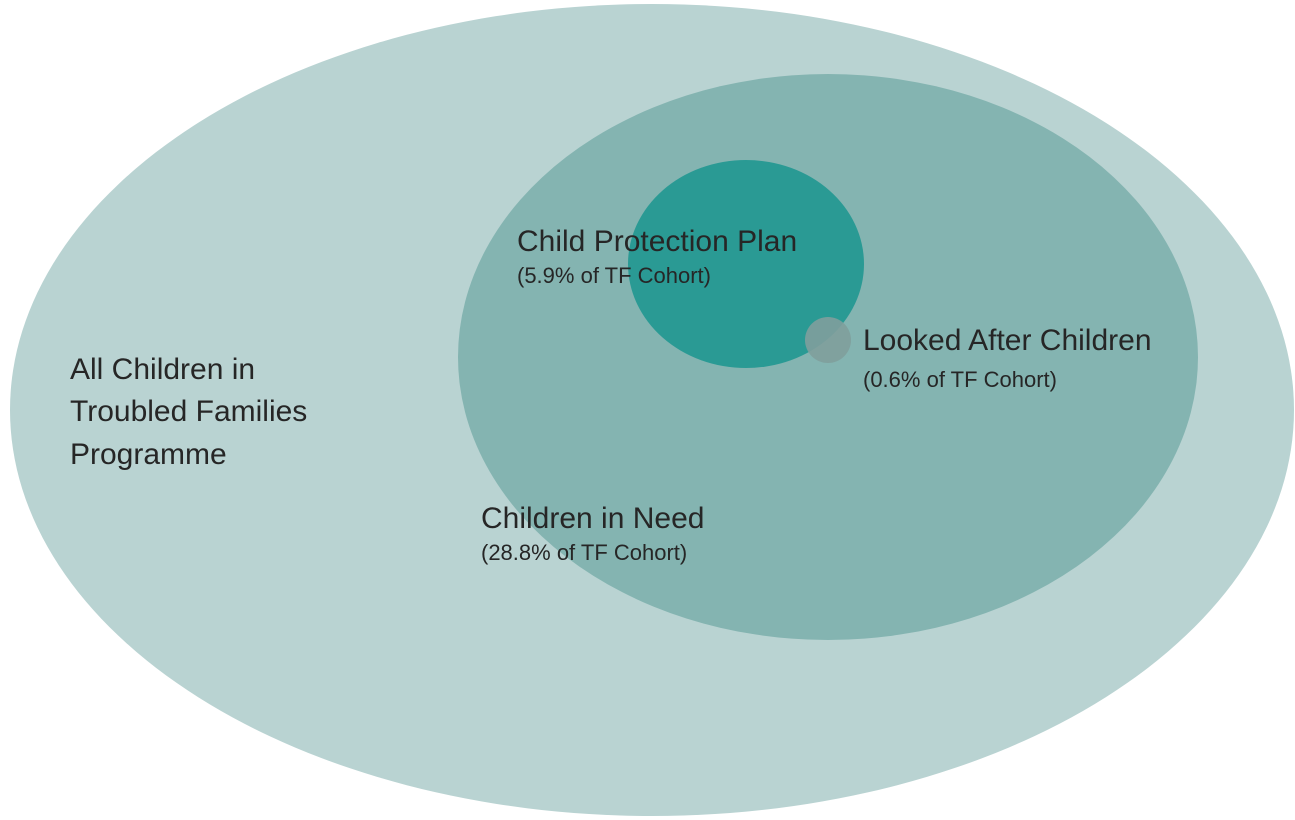  I want to click on child-protection-set, so click(746, 264).